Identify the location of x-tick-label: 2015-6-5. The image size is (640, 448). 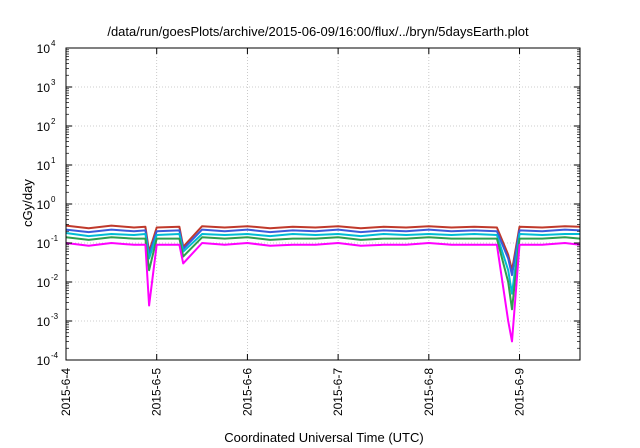
(157, 392).